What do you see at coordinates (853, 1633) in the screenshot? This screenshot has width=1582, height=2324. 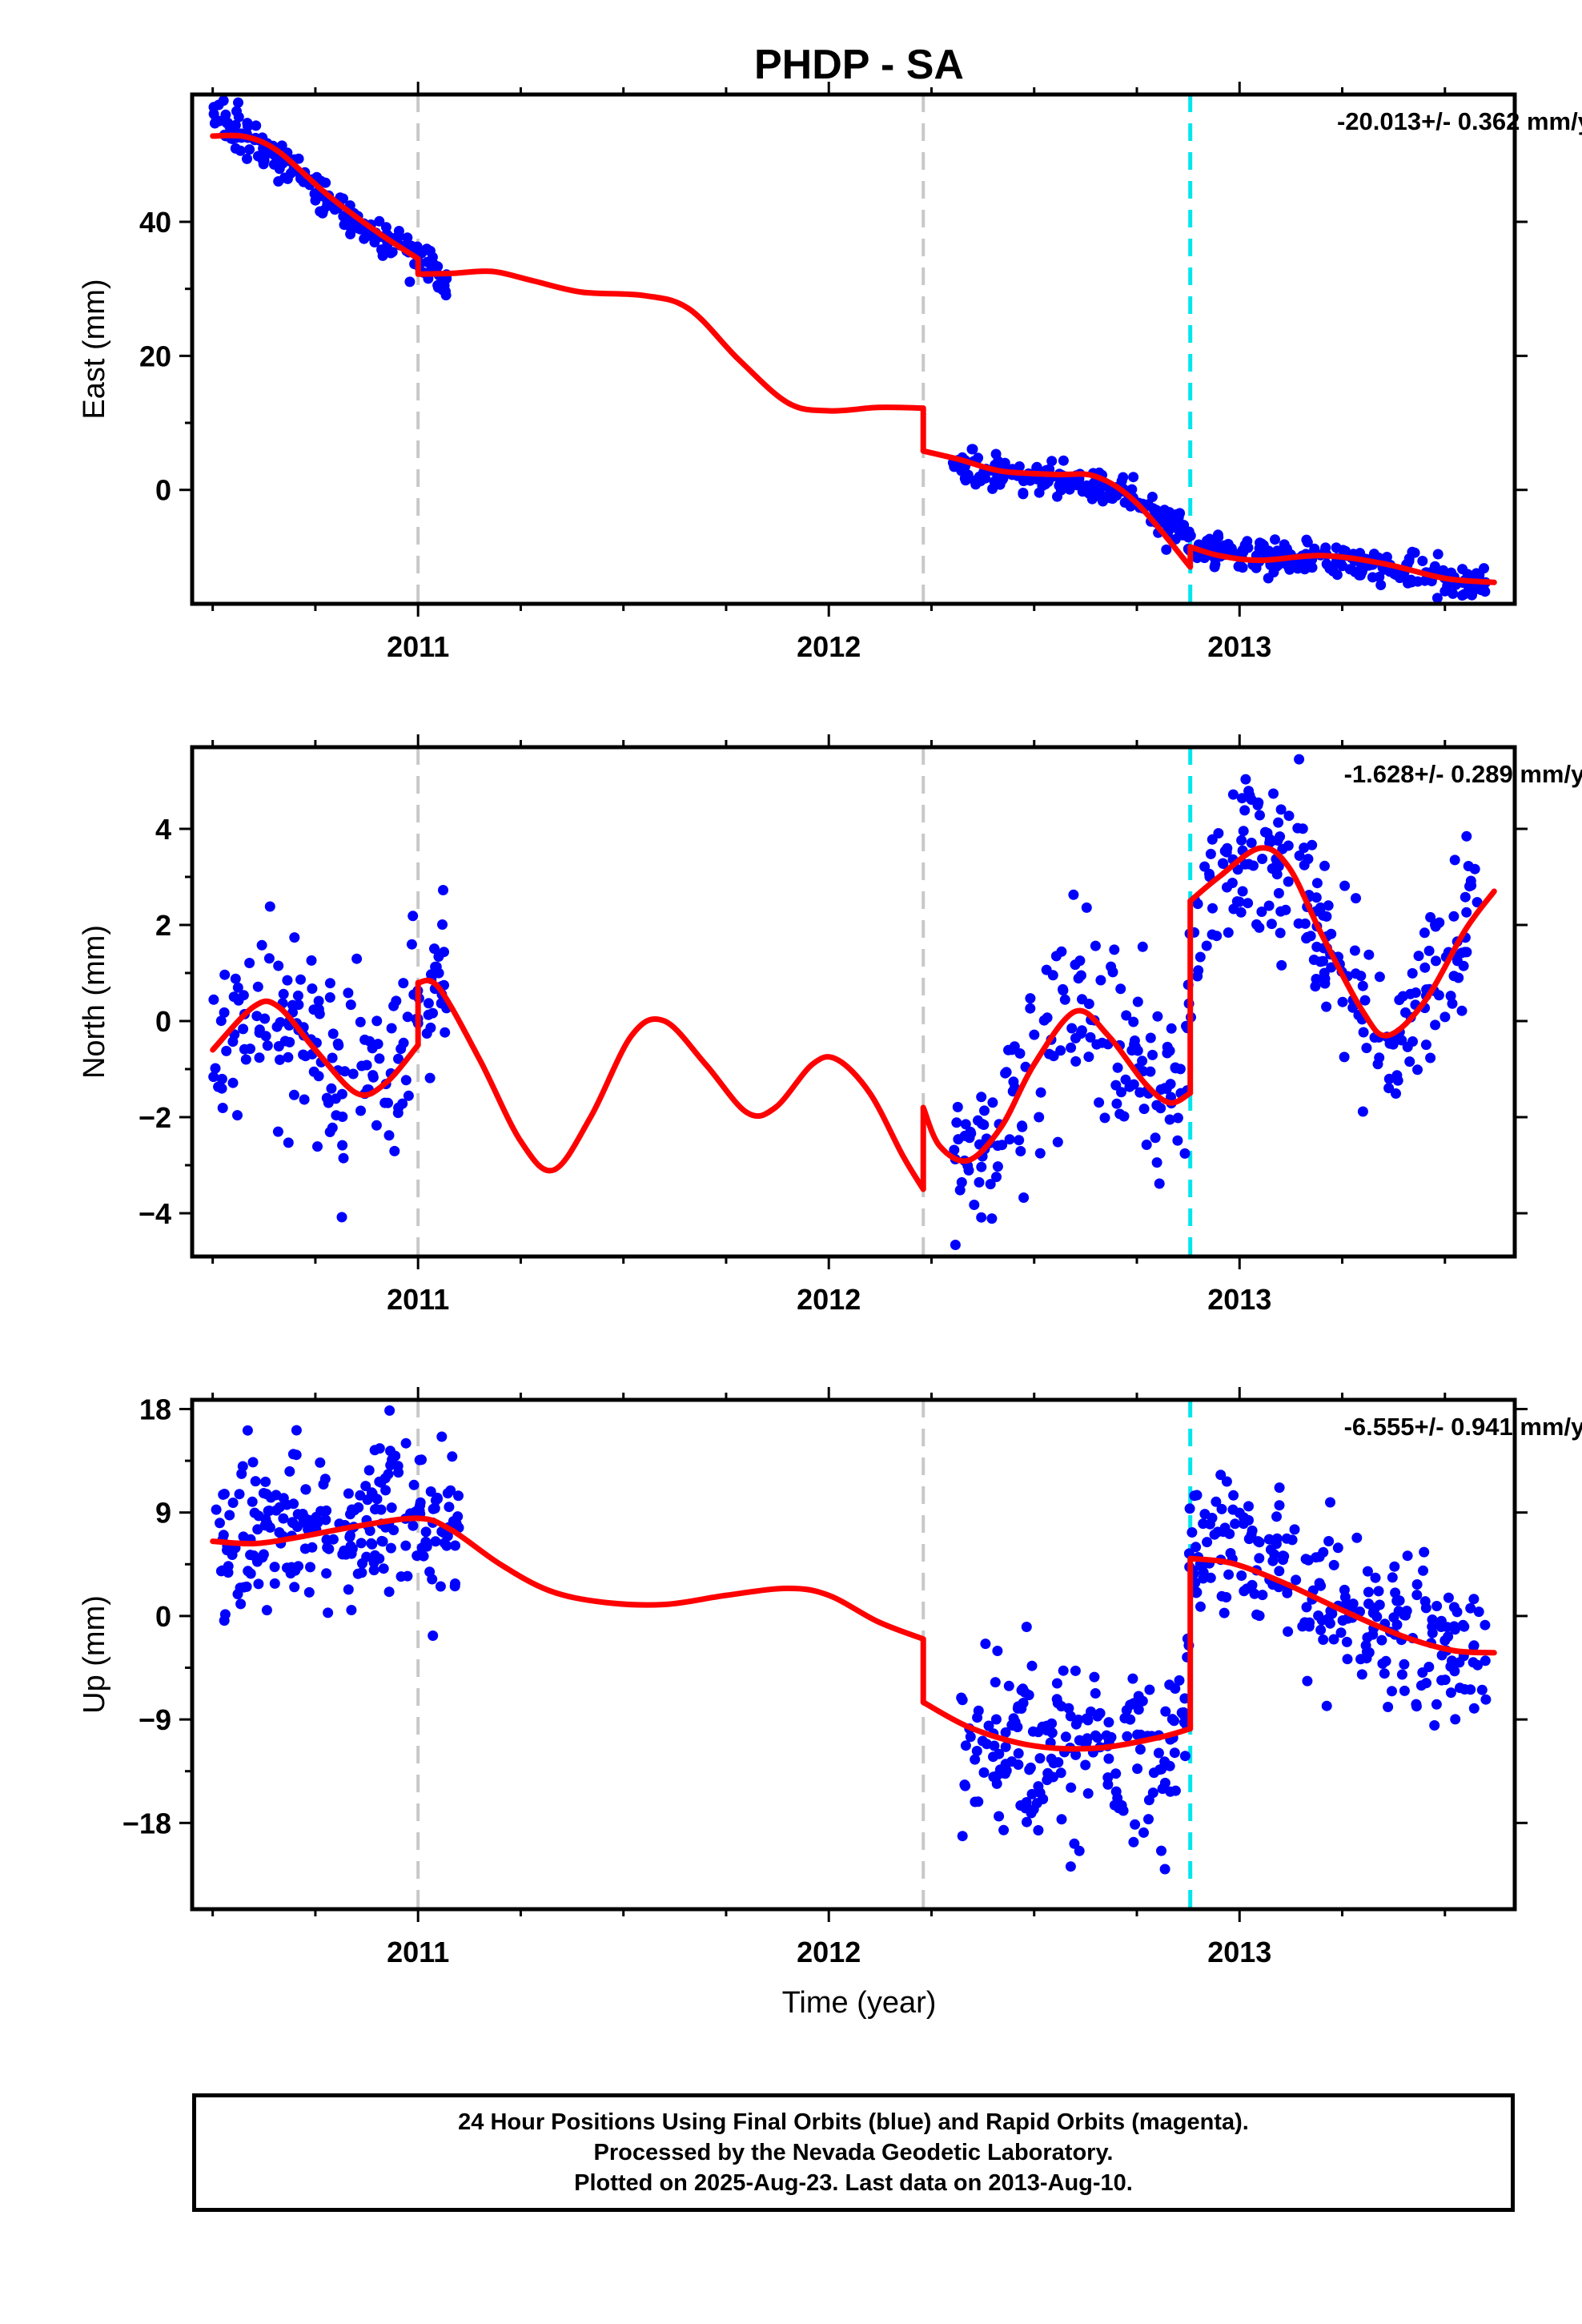 I see `model-curve` at bounding box center [853, 1633].